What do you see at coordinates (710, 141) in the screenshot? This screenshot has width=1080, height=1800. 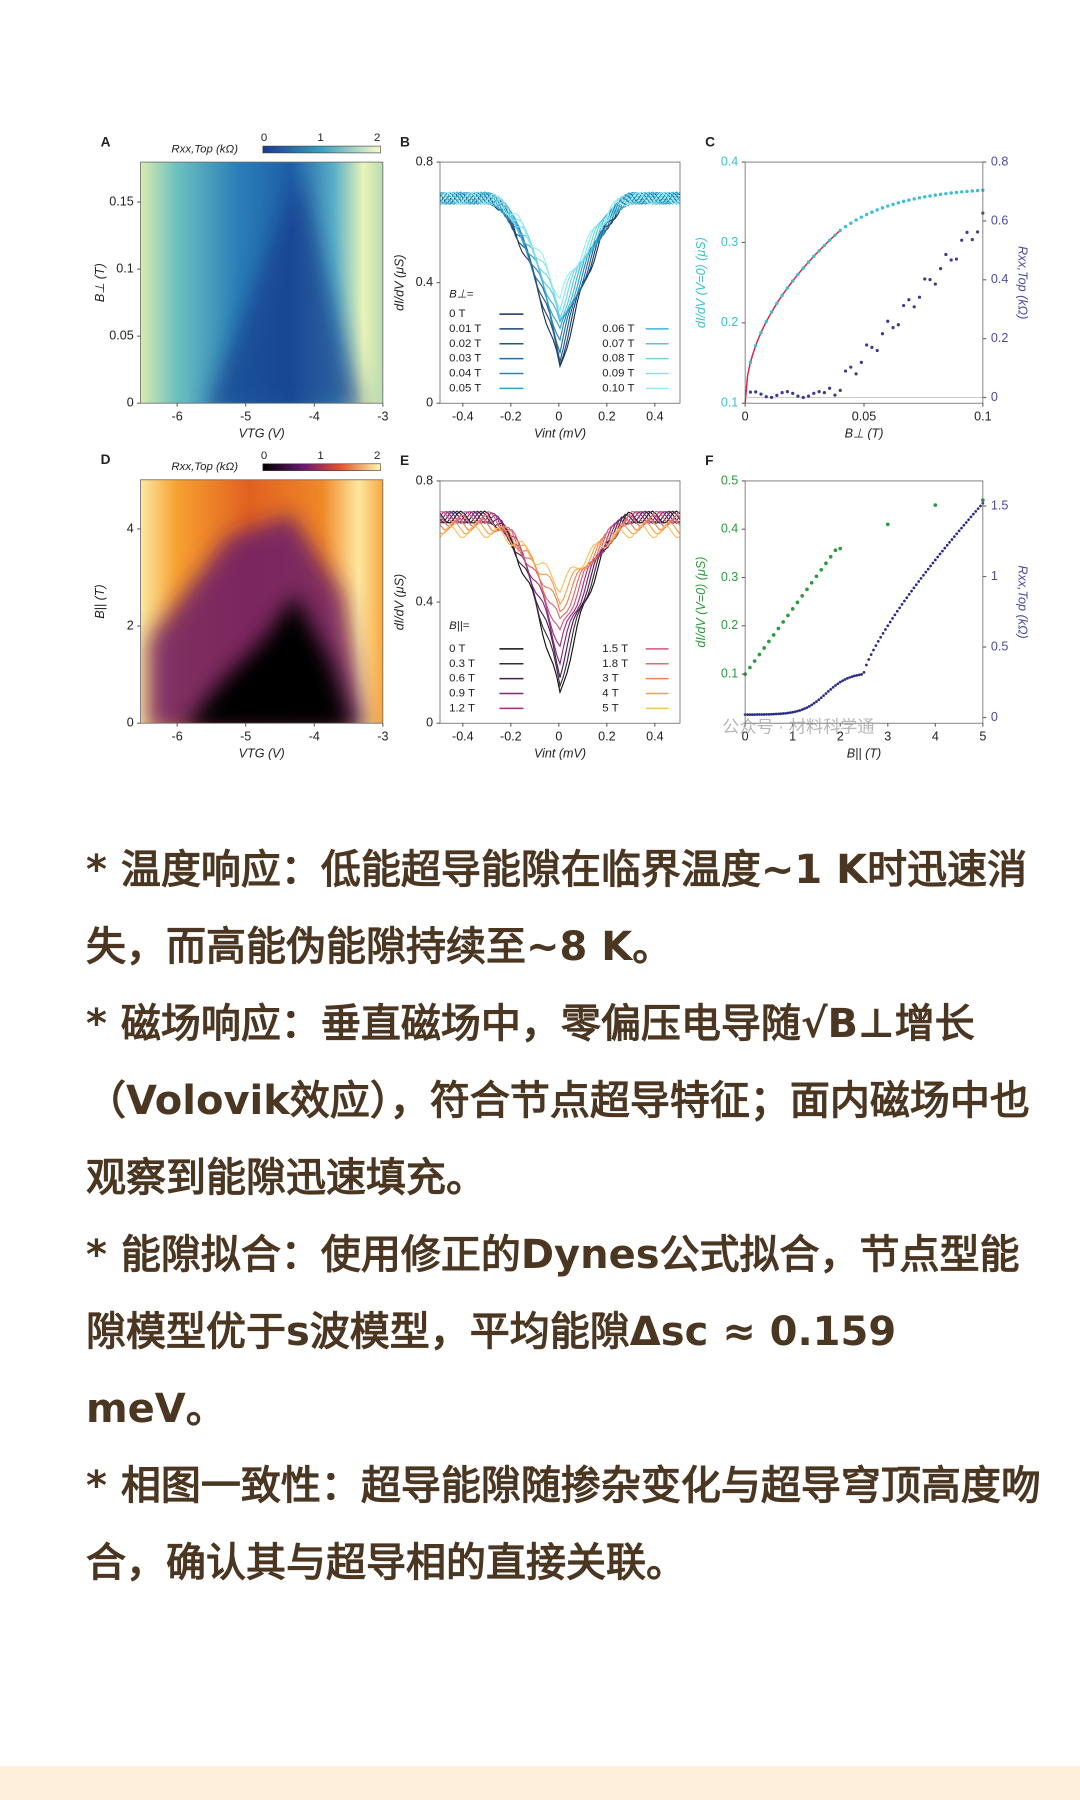 I see `panel-label: C` at bounding box center [710, 141].